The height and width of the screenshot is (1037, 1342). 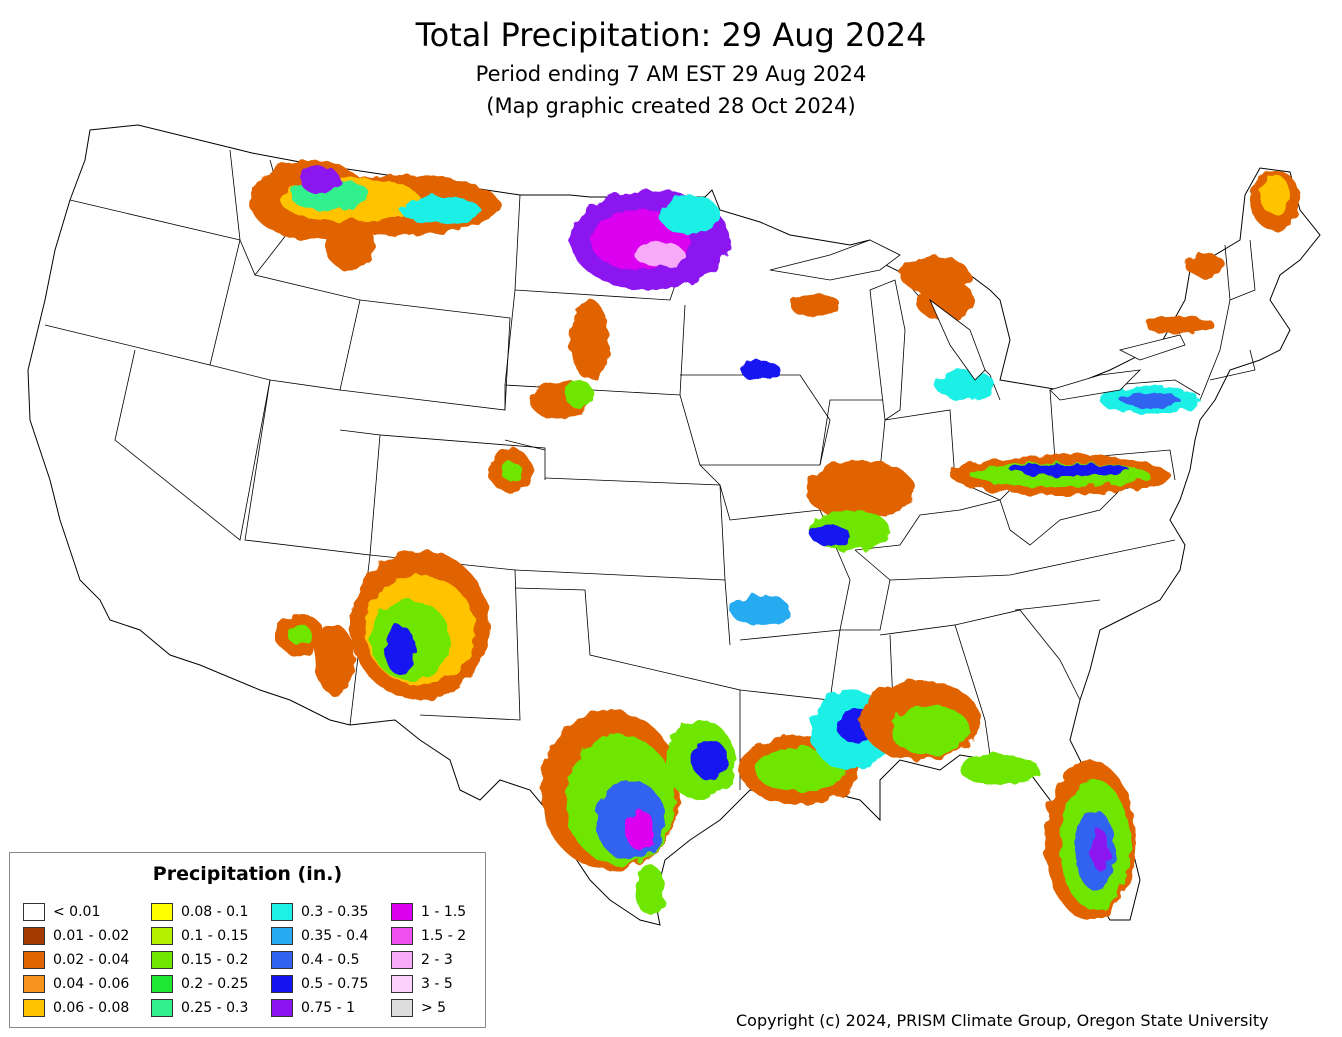 I want to click on legend-item: 1 - 1.5, so click(x=428, y=912).